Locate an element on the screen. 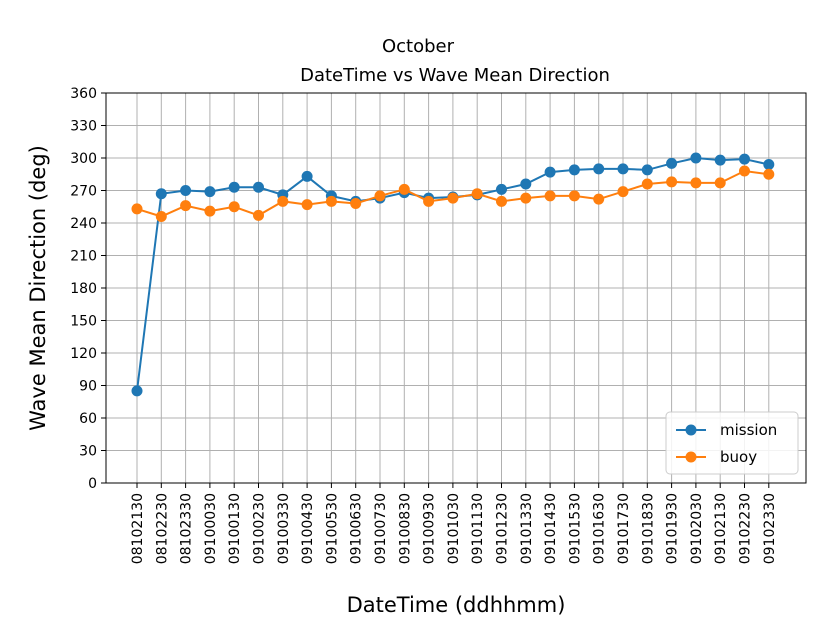 This screenshot has height=644, width=836. legend-label-buoy: buoy is located at coordinates (738, 457).